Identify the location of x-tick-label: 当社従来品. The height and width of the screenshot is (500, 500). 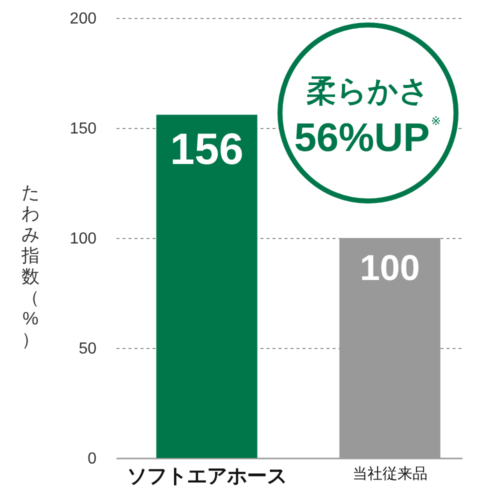
(390, 474).